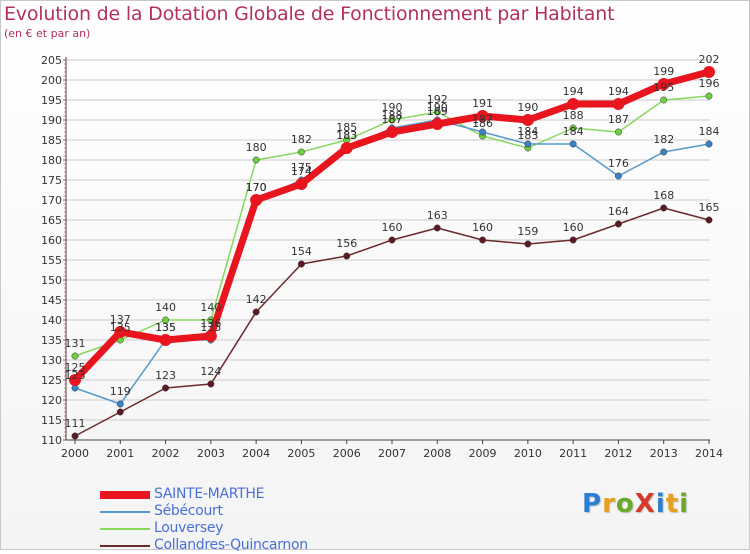  Describe the element at coordinates (210, 323) in the screenshot. I see `data-label: 136` at that location.